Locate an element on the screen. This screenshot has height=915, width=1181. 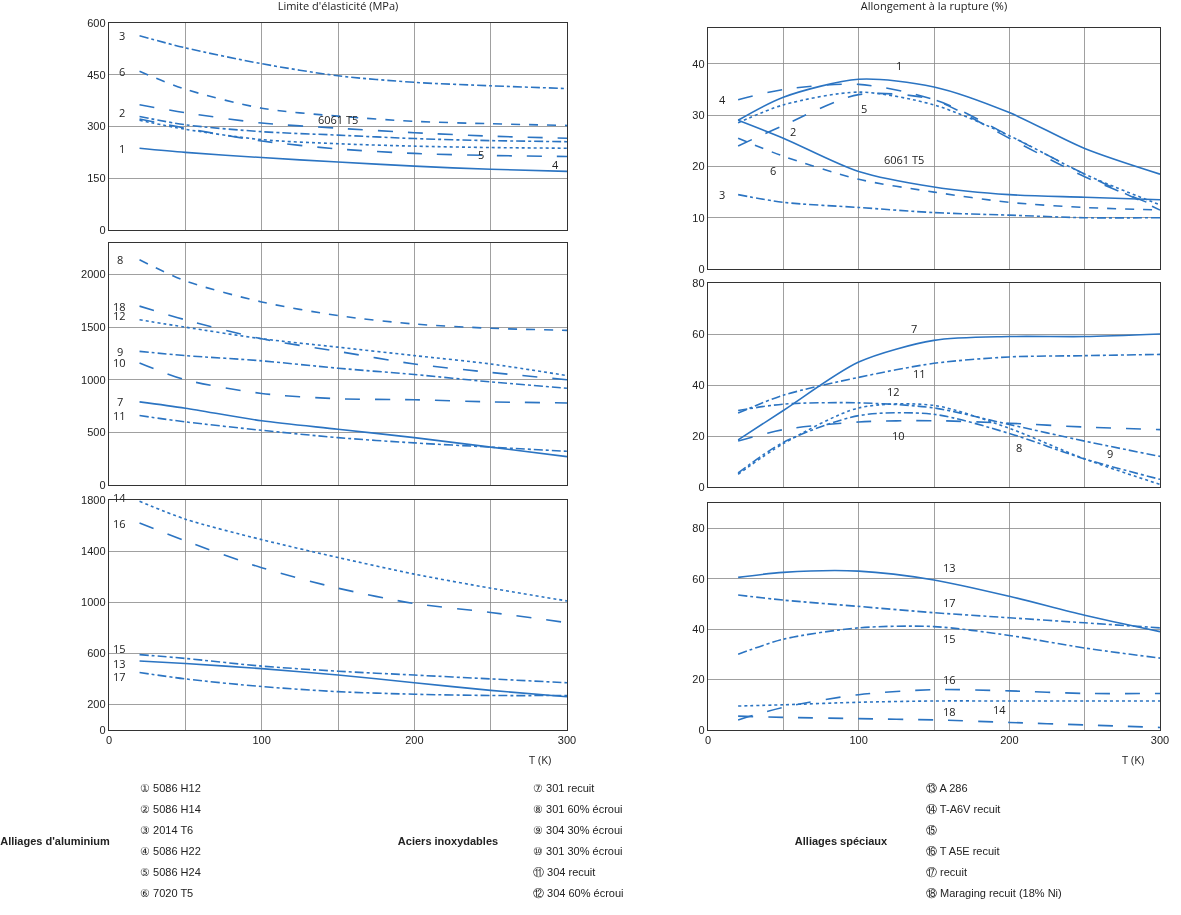
text: ⑭ T-A6V recuit is located at coordinates (964, 809).